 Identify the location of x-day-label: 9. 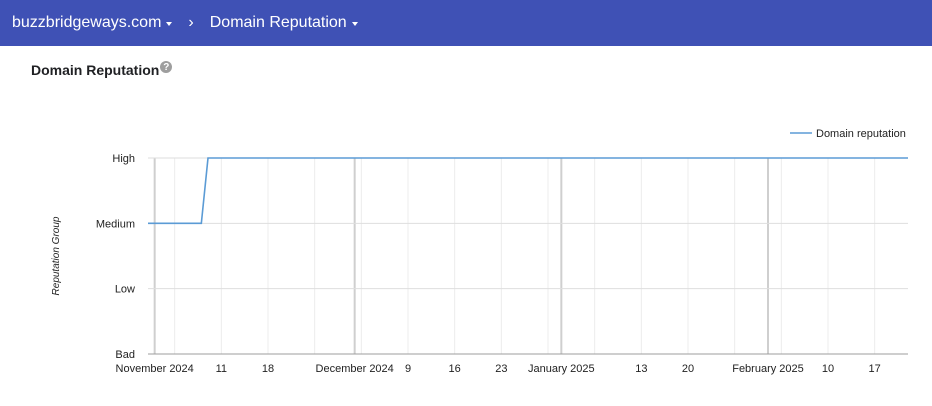
(408, 369).